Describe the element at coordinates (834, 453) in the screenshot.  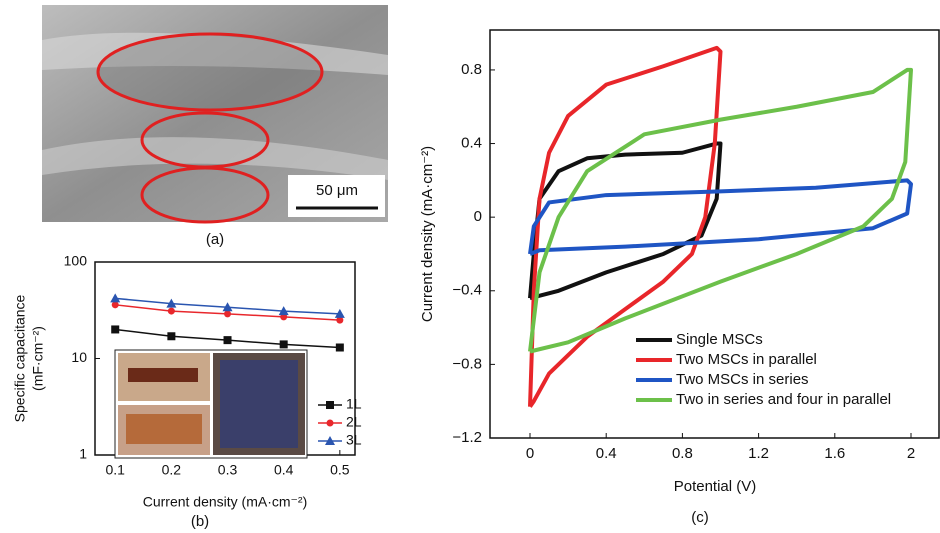
I see `x-tick-label: 1.6` at that location.